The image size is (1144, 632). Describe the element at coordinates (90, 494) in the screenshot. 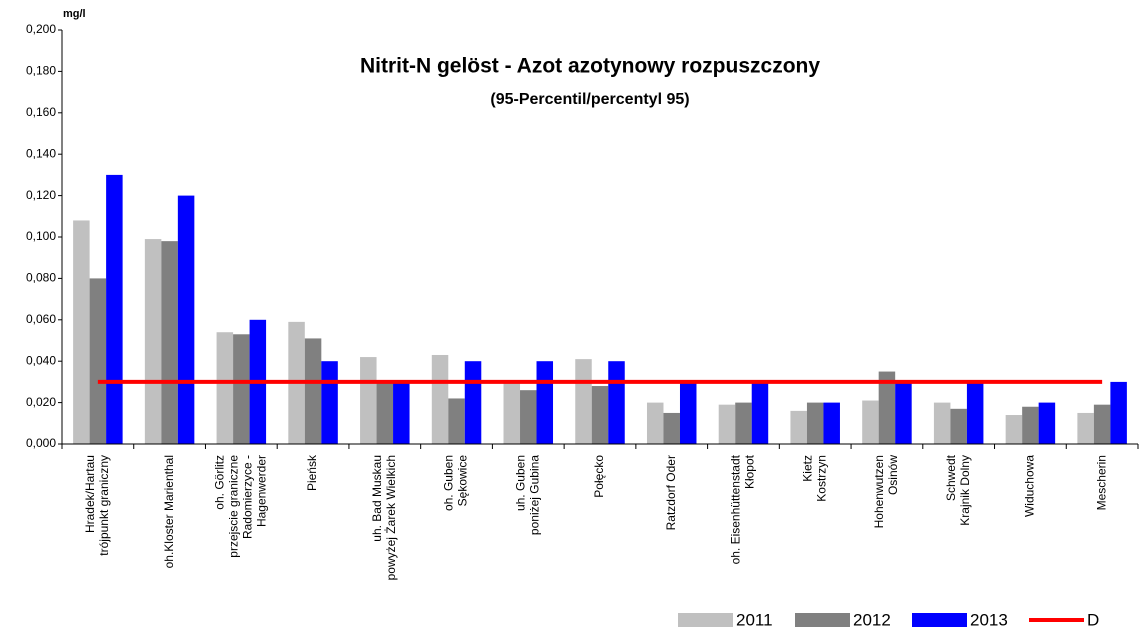

I see `x-tick-label: Hradek/Hartau` at that location.